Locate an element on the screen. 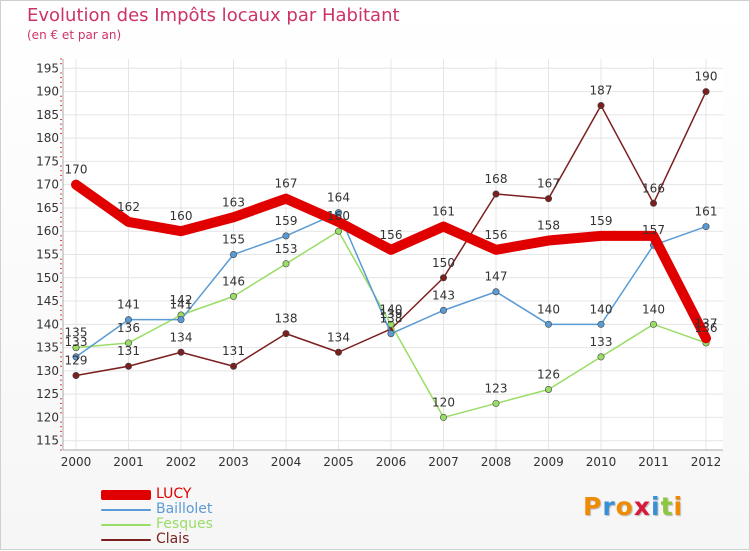 The height and width of the screenshot is (551, 750). data-label-baillolet: 147 is located at coordinates (496, 277).